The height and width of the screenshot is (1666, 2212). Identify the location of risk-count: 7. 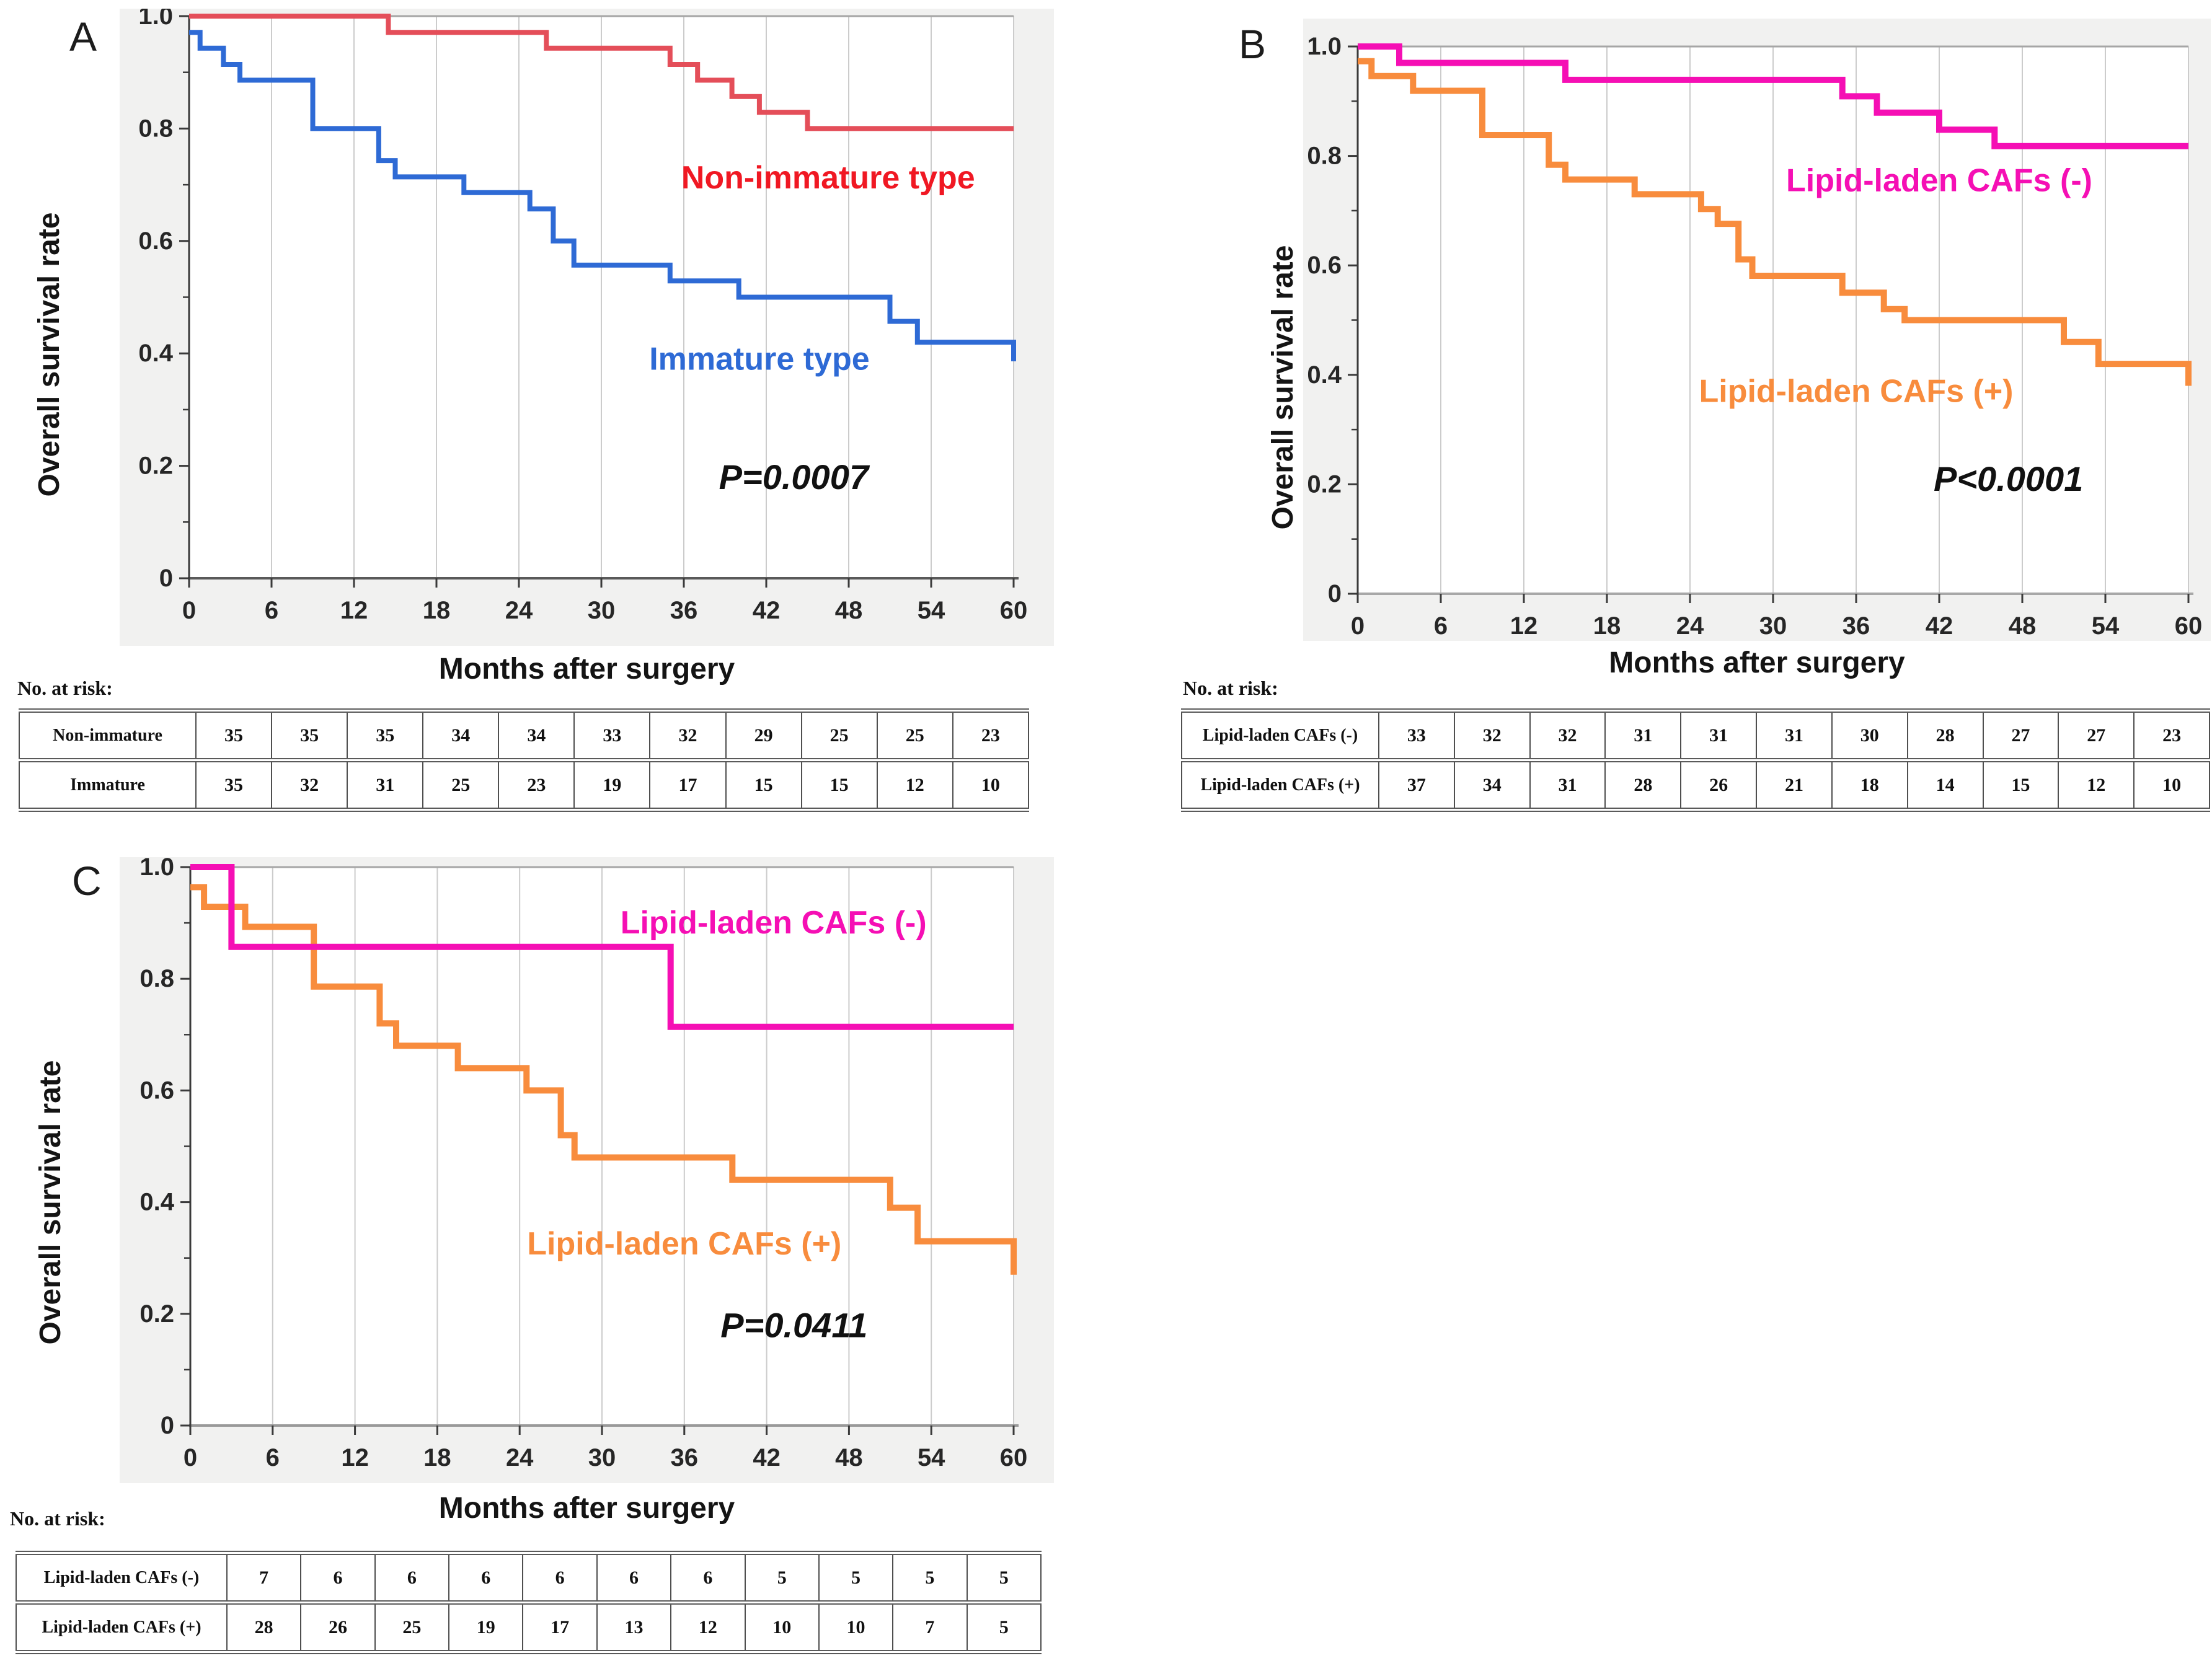
(929, 1626).